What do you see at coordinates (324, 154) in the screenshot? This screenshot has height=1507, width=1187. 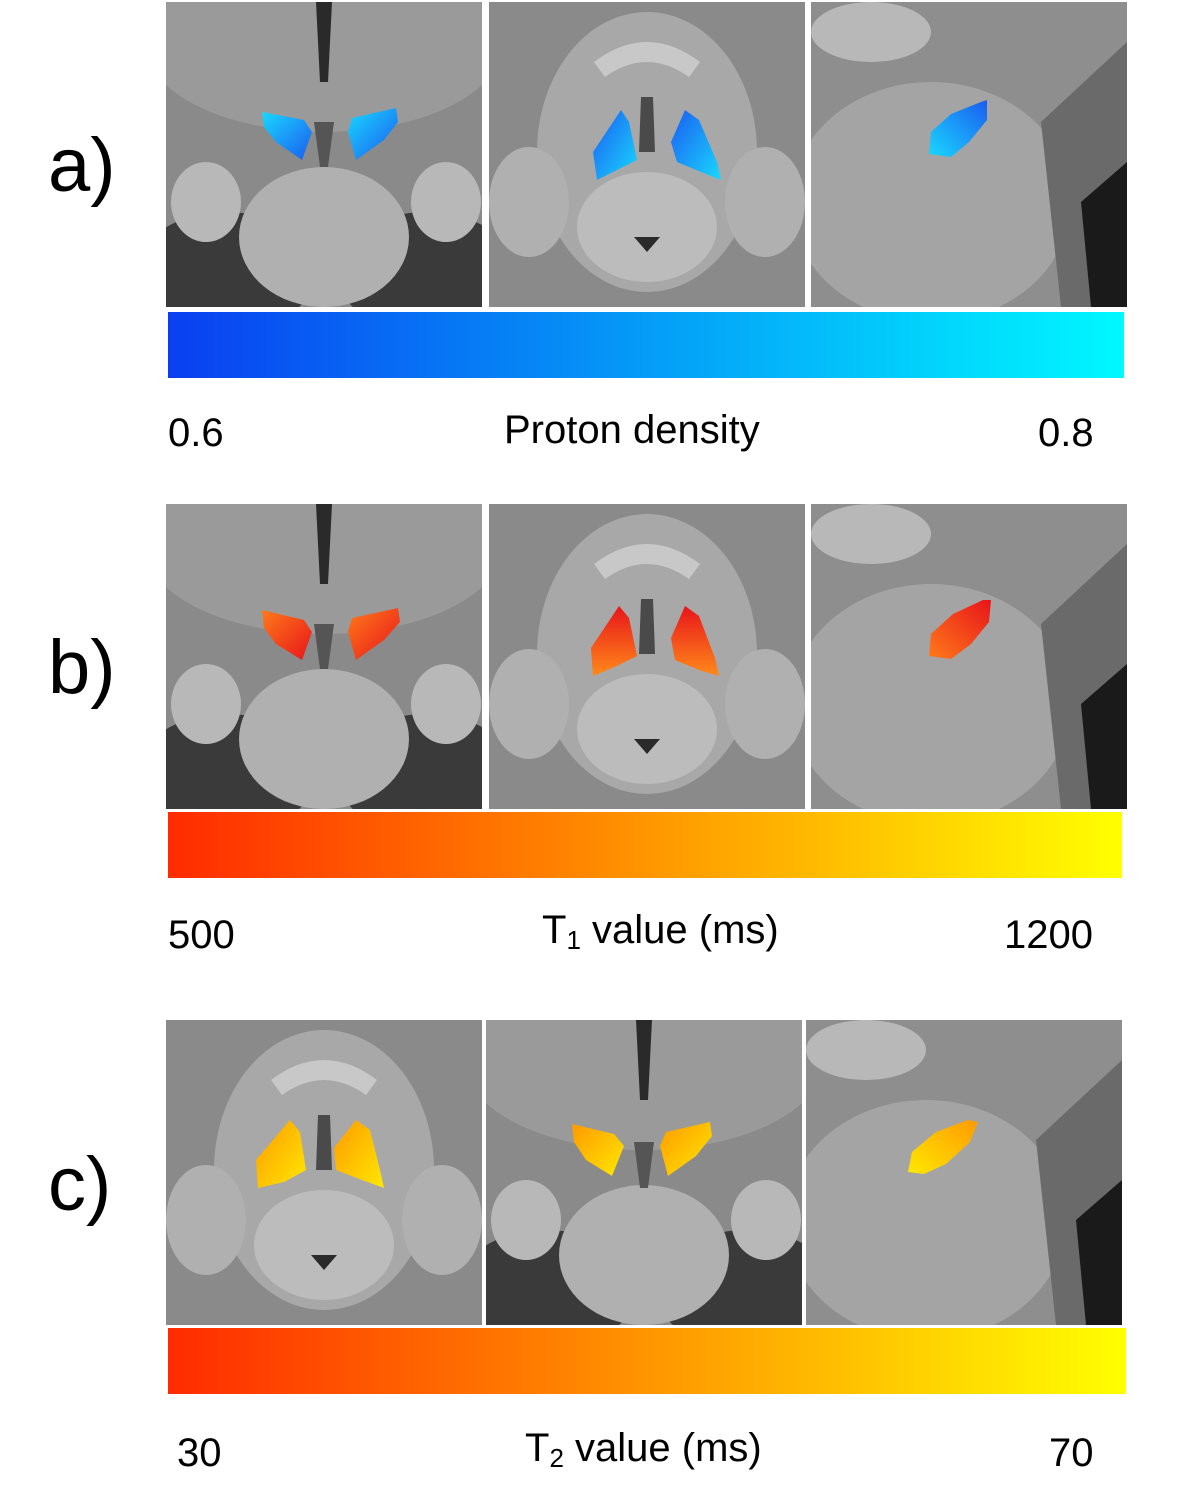 I see `mri-coronal-slice-a` at bounding box center [324, 154].